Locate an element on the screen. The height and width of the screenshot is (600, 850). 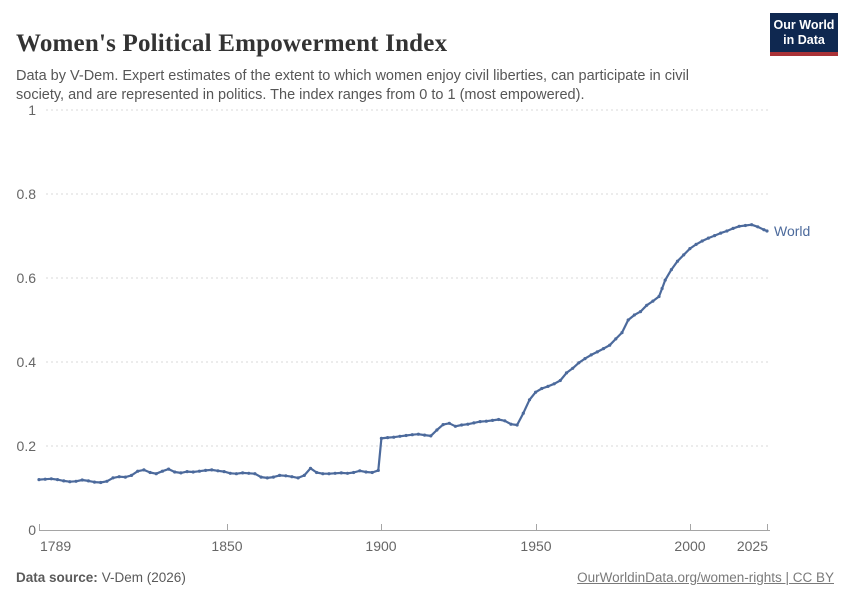
data-source-label: Data source: is located at coordinates (57, 577).